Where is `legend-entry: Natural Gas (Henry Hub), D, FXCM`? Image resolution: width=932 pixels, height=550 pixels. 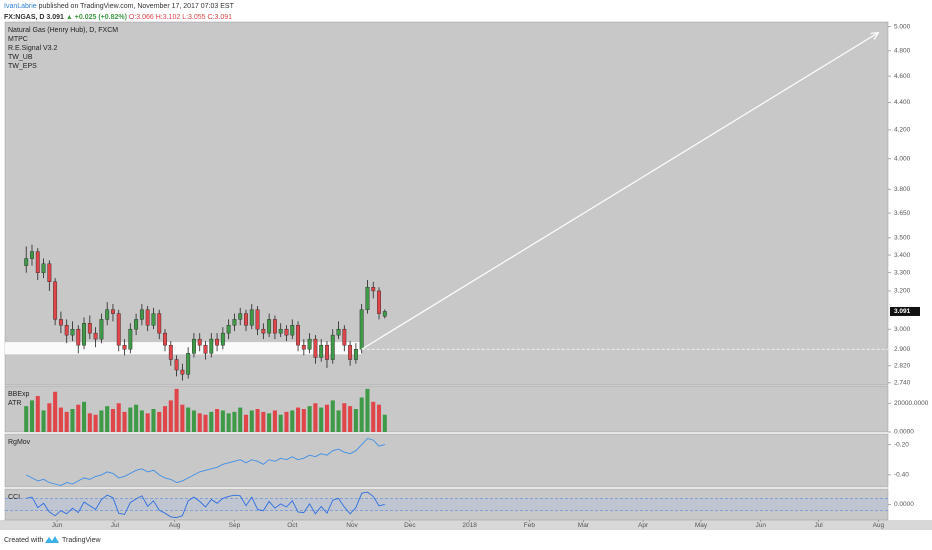
legend-entry: Natural Gas (Henry Hub), D, FXCM is located at coordinates (63, 30).